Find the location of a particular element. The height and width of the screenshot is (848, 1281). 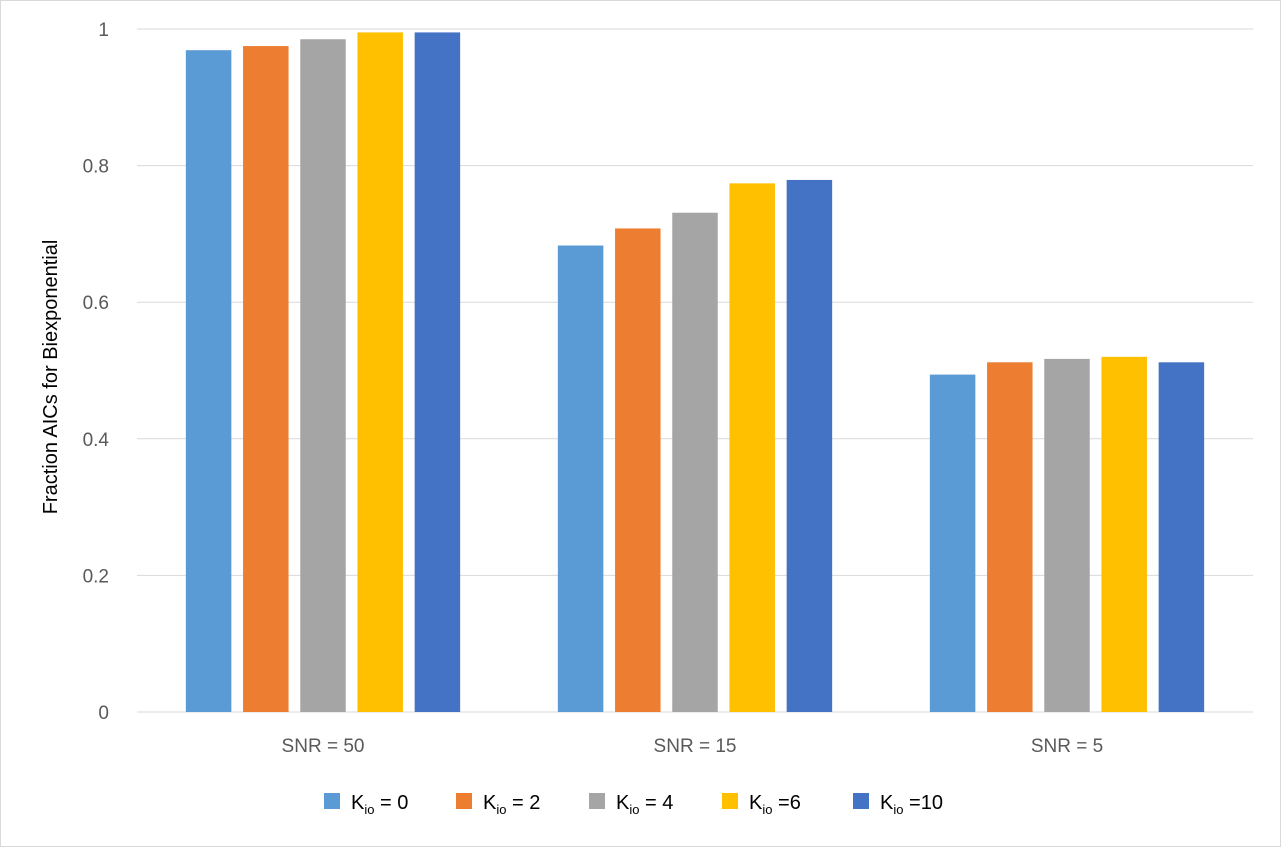

x-tick-label: SNR = 50 is located at coordinates (323, 746).